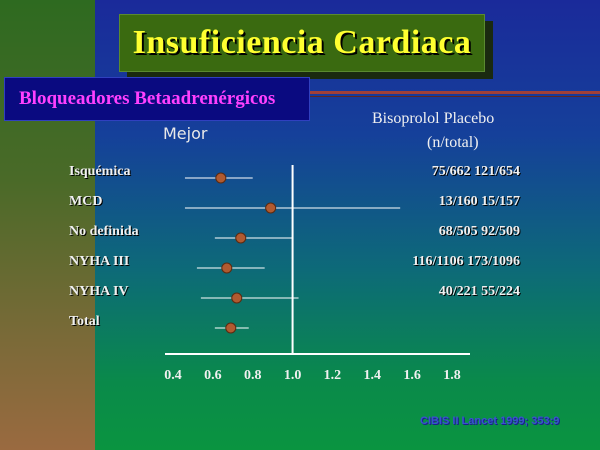 The height and width of the screenshot is (450, 600). I want to click on x-tick-label-0: 0.4, so click(173, 375).